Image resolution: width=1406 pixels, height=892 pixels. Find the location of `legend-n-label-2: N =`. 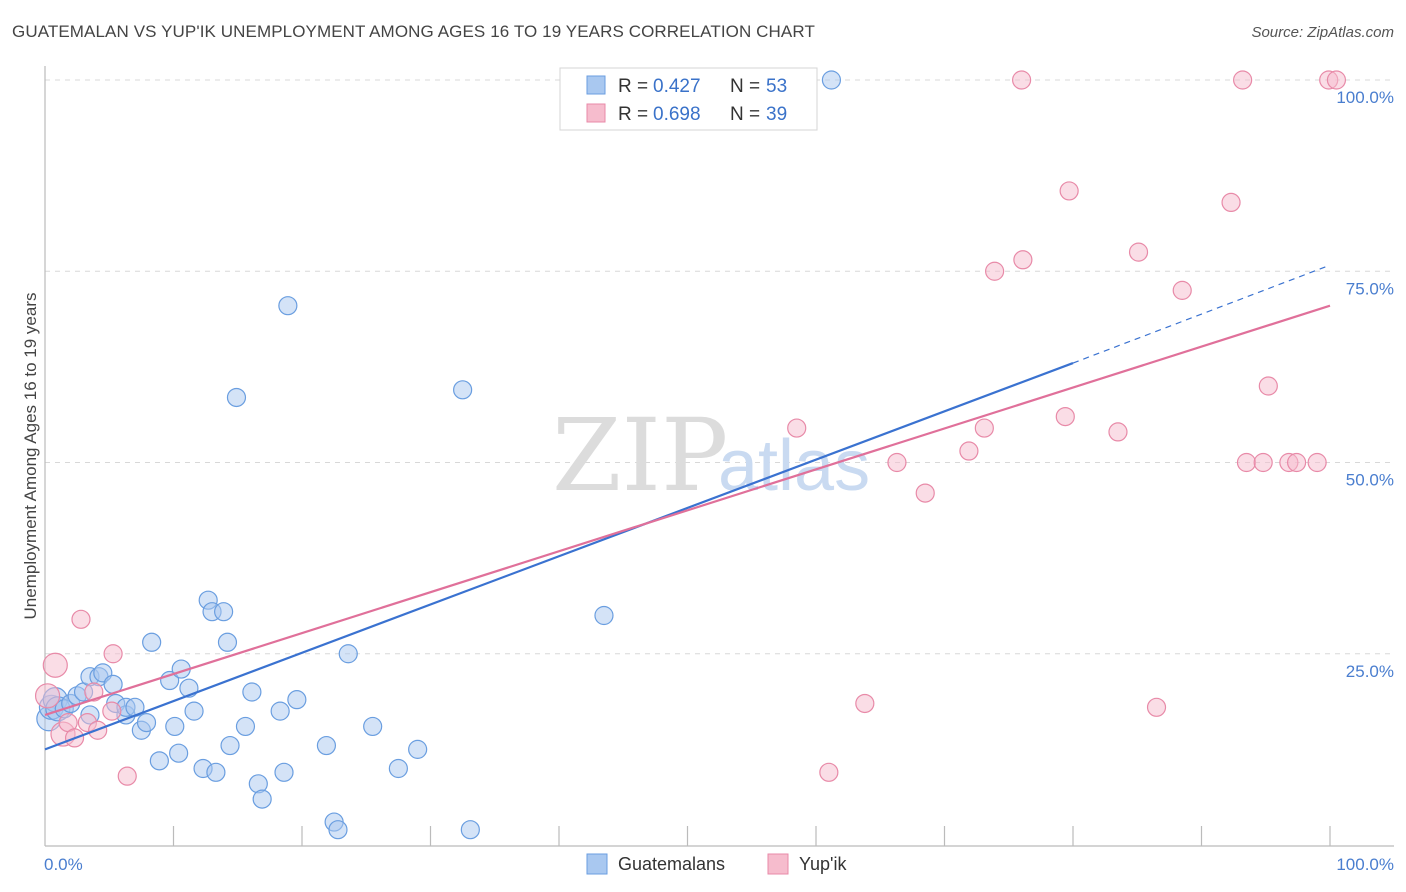

legend-n-label-2: N = is located at coordinates (745, 114).